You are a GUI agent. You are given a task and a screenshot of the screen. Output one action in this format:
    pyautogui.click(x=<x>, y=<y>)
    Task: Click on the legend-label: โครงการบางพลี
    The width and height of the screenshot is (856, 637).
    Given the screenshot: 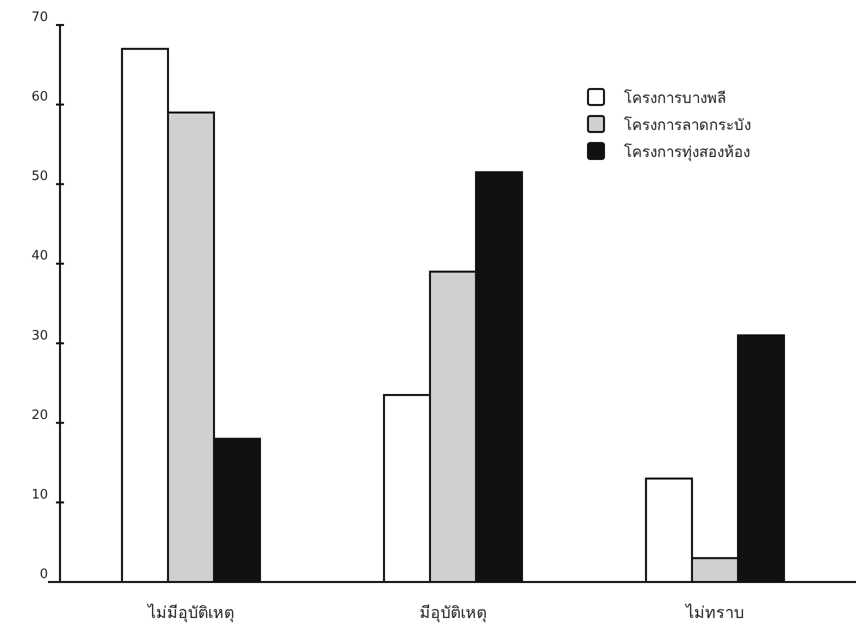 What is the action you would take?
    pyautogui.click(x=675, y=98)
    